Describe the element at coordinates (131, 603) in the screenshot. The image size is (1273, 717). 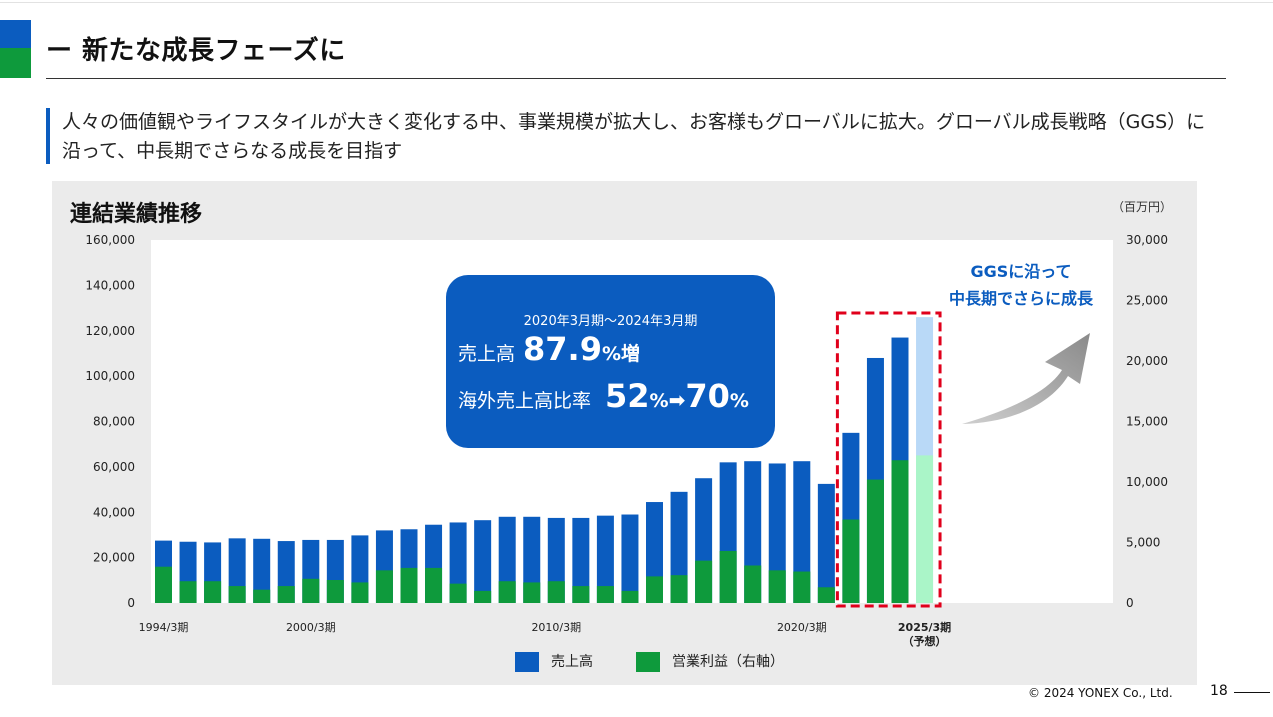
I see `y-left-tick-label: 0` at that location.